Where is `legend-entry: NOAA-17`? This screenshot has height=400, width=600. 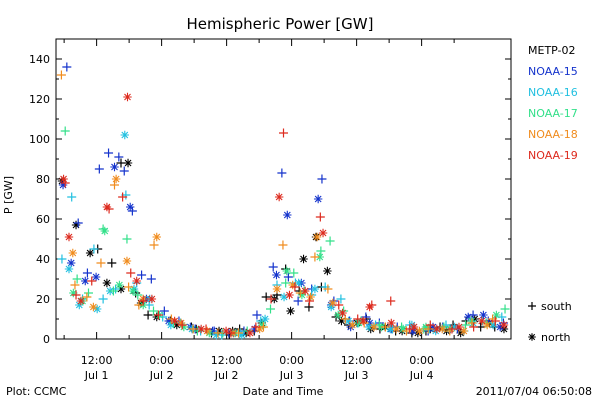
legend-entry: NOAA-17 is located at coordinates (553, 113).